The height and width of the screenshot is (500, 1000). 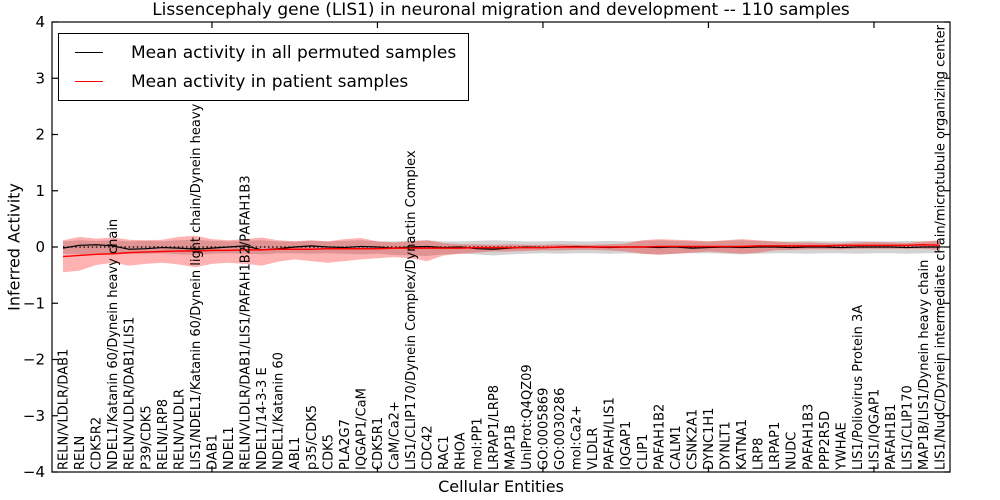 What do you see at coordinates (163, 434) in the screenshot?
I see `x-tick-label: RELN/LRP8` at bounding box center [163, 434].